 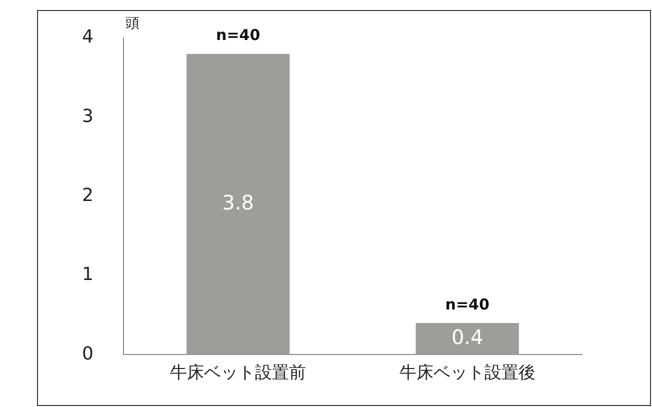 What do you see at coordinates (467, 336) in the screenshot?
I see `data-label: 0.4` at bounding box center [467, 336].